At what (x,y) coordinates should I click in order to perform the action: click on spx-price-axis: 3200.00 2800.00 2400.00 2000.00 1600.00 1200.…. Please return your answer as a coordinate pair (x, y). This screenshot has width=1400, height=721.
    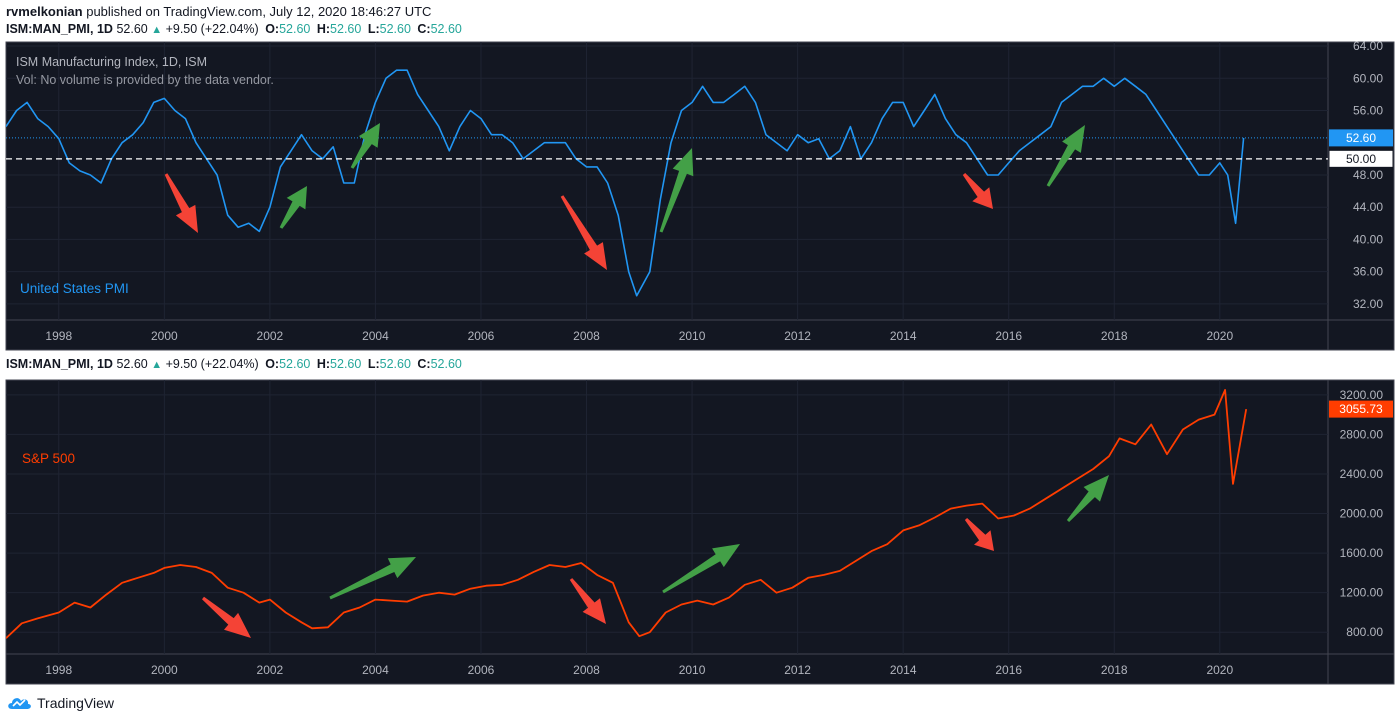
    Looking at the image, I should click on (1362, 513).